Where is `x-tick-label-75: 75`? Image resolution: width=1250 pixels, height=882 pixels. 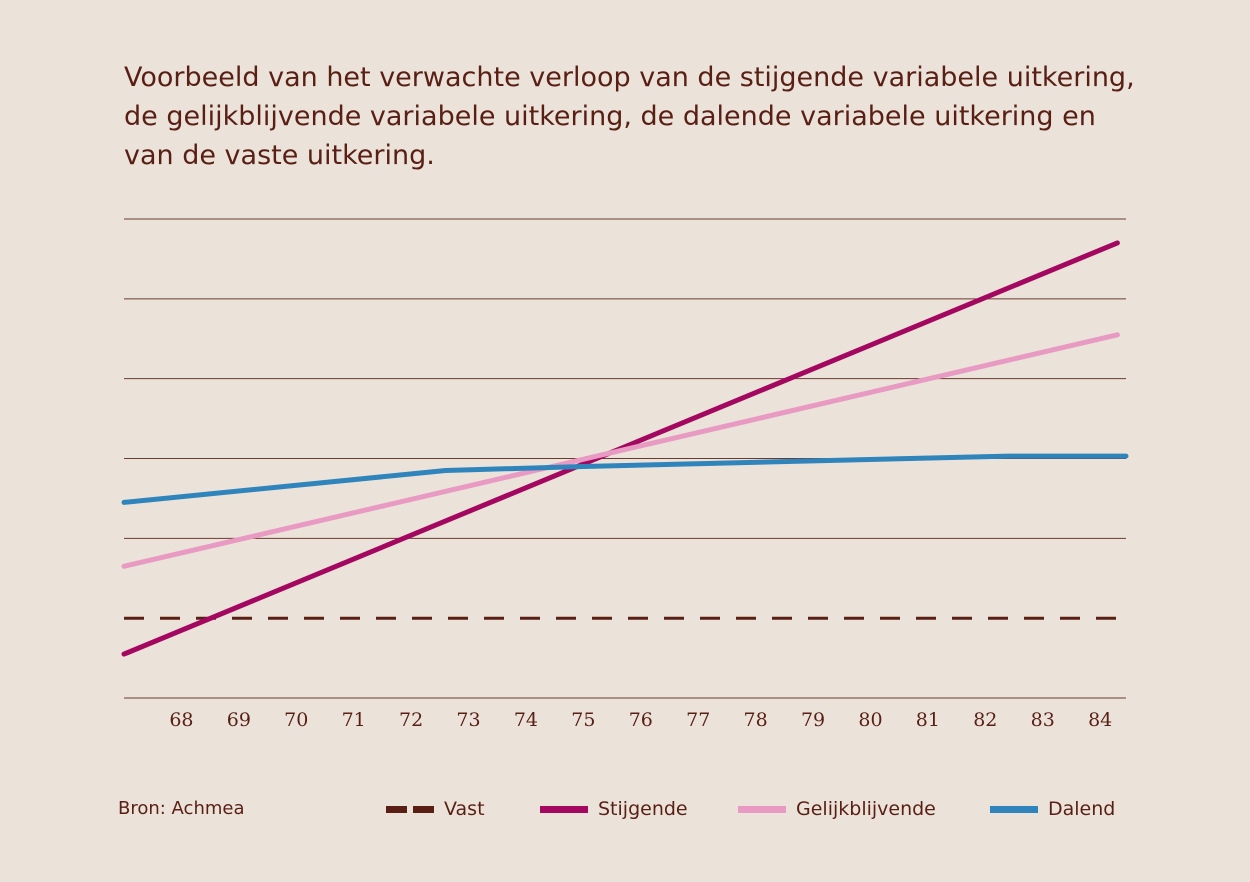 x-tick-label-75: 75 is located at coordinates (583, 720).